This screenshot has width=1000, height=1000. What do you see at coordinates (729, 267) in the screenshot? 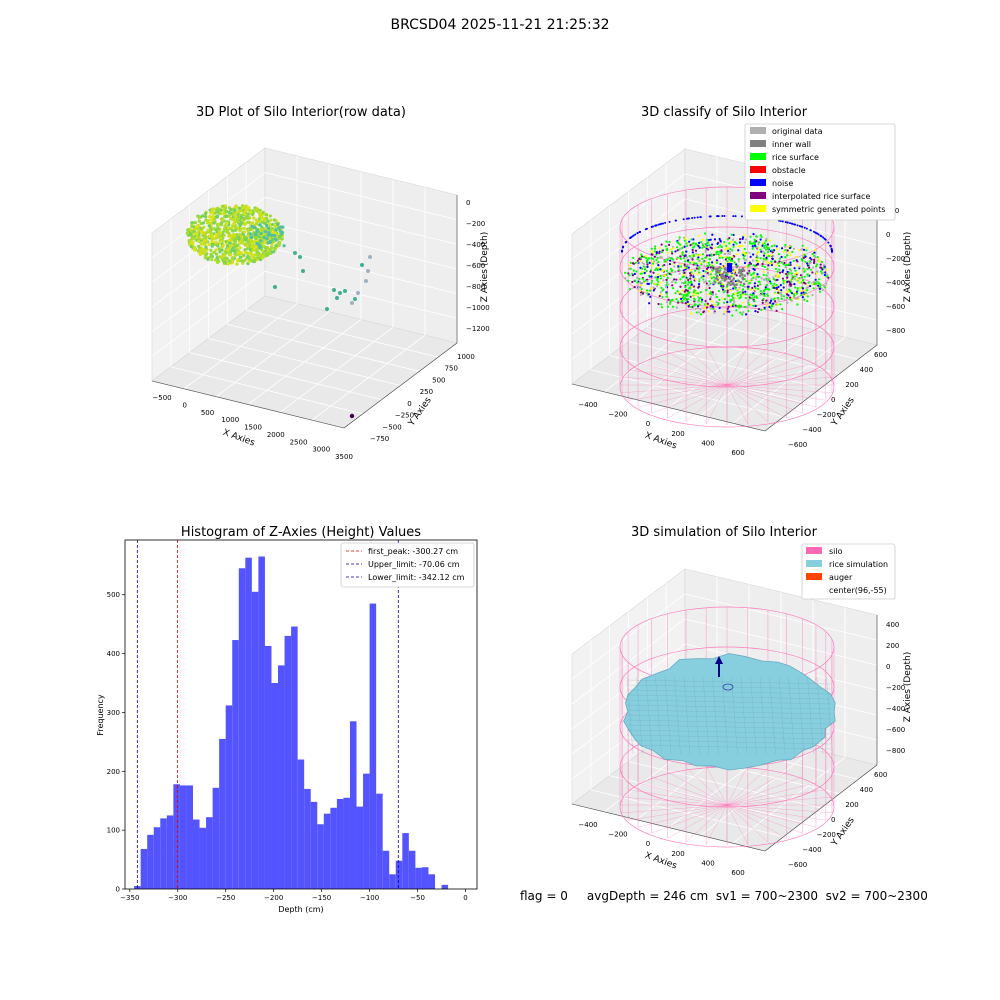
I see `auger-marker` at bounding box center [729, 267].